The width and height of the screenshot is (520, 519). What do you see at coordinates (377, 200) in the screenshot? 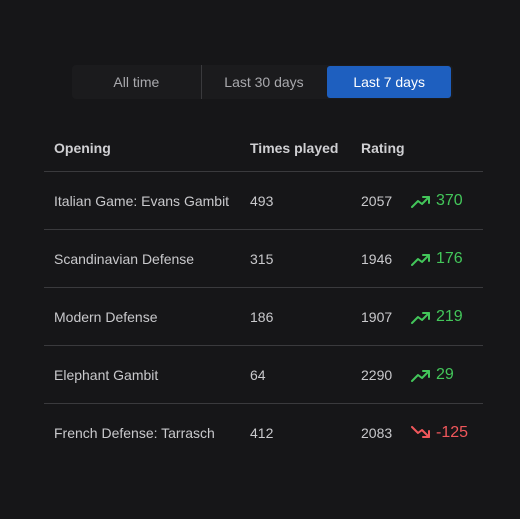
I see `rating-value: 2057` at bounding box center [377, 200].